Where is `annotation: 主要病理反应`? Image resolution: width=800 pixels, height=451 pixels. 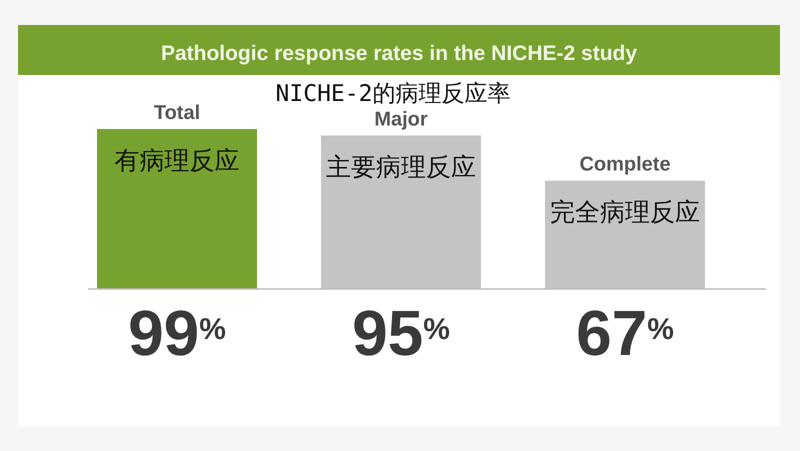 annotation: 主要病理反应 is located at coordinates (401, 167).